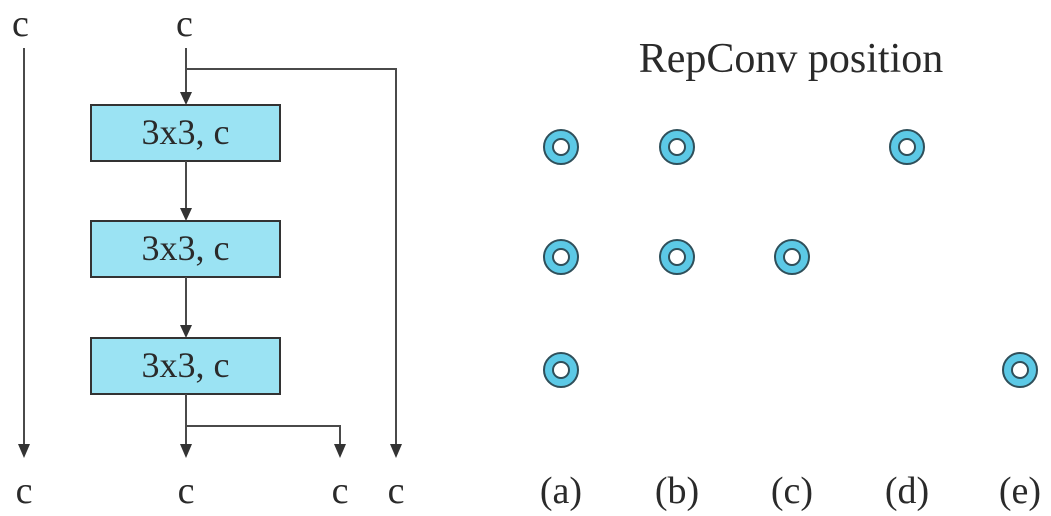  Describe the element at coordinates (340, 491) in the screenshot. I see `bottom-label-split: c` at that location.